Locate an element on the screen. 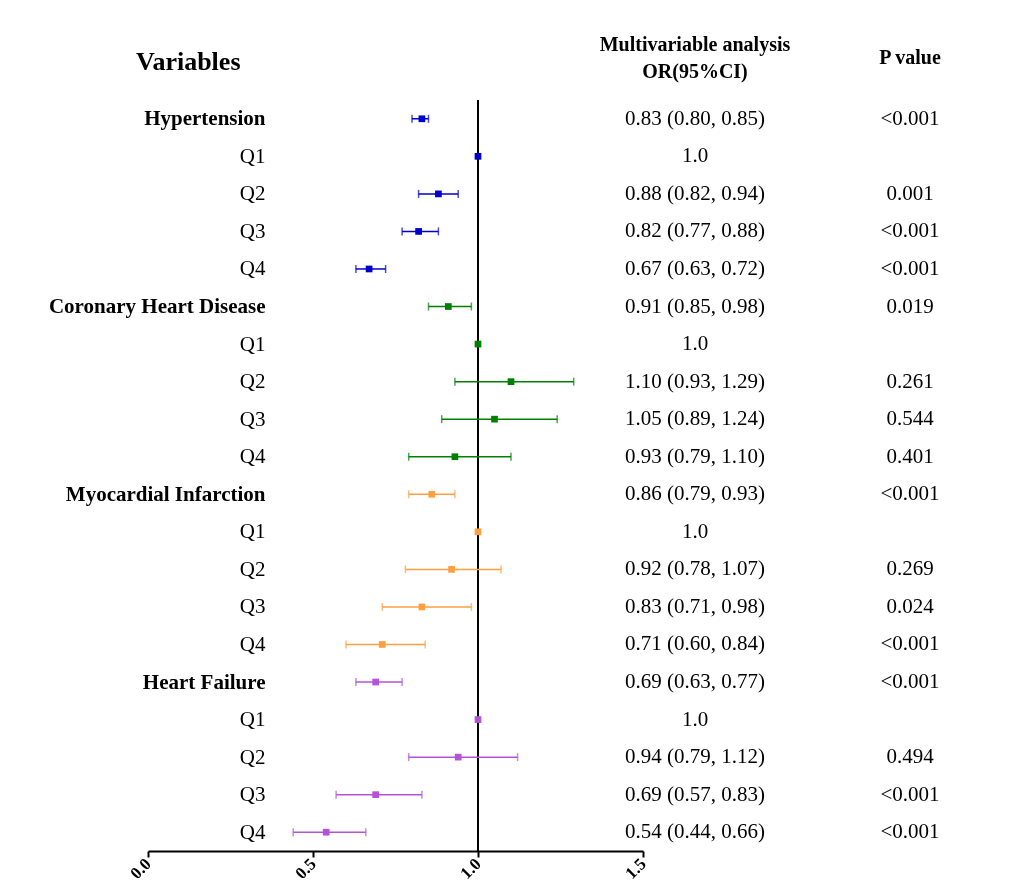 Image resolution: width=1010 pixels, height=891 pixels. text: 0.494 is located at coordinates (910, 756).